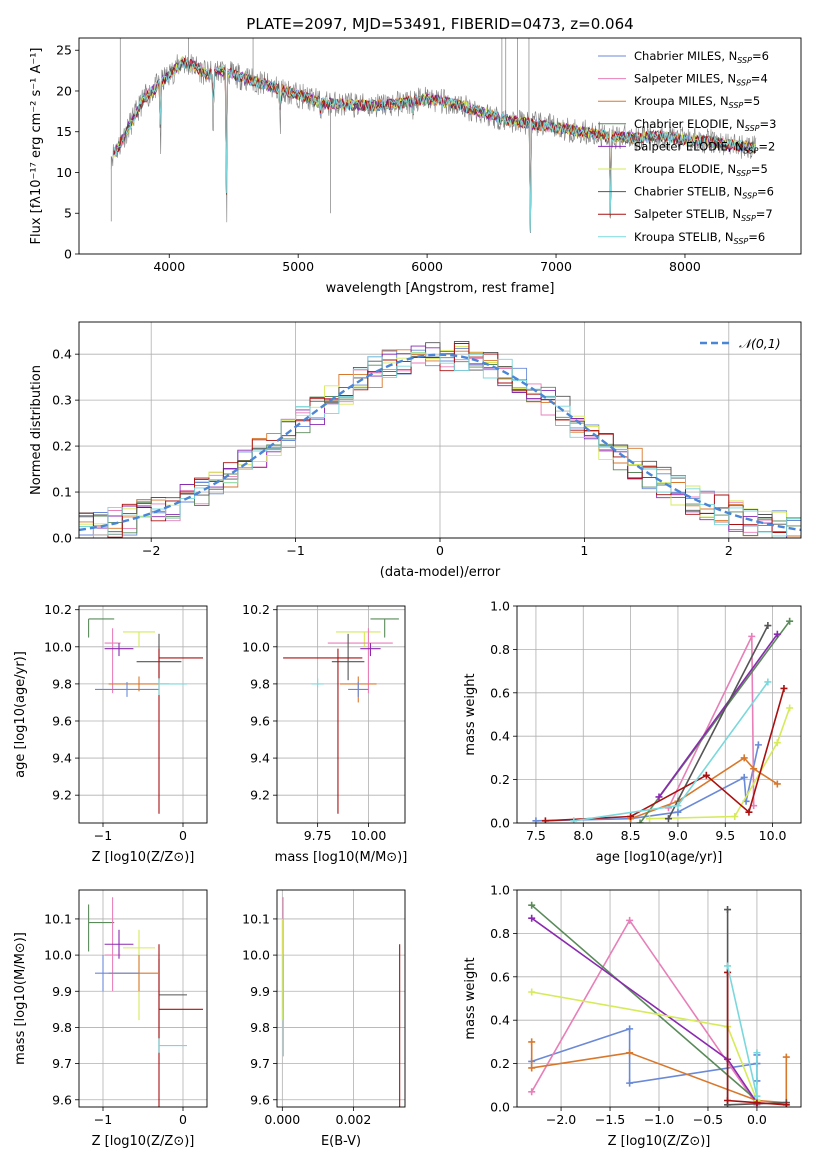 The height and width of the screenshot is (1170, 819). I want to click on legend-nssp: 3, so click(772, 124).